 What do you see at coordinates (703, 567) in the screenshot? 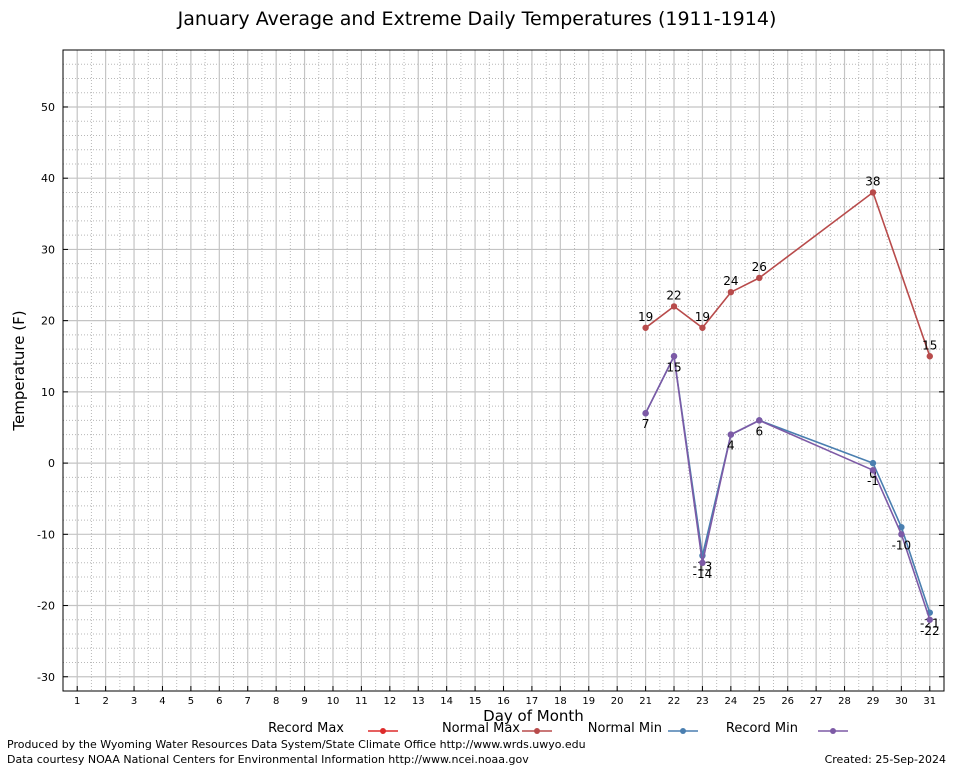
I see `normal-min-data-label: -13` at bounding box center [703, 567].